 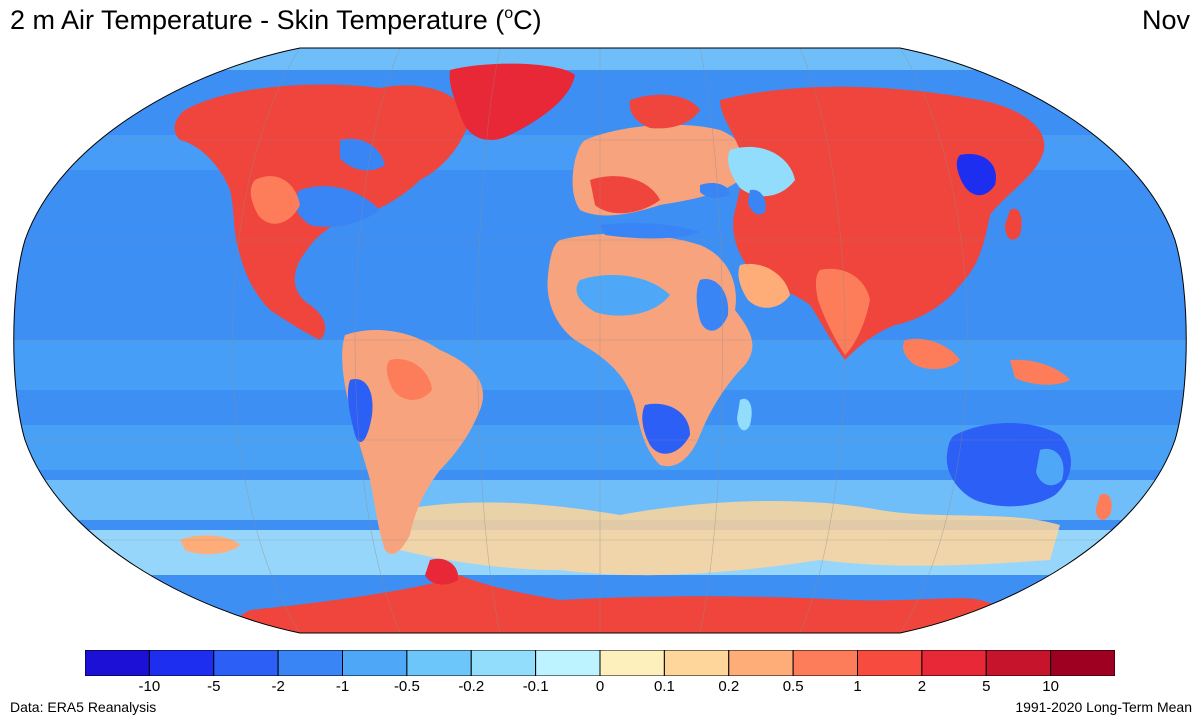 What do you see at coordinates (362, 154) in the screenshot?
I see `hudson-bay` at bounding box center [362, 154].